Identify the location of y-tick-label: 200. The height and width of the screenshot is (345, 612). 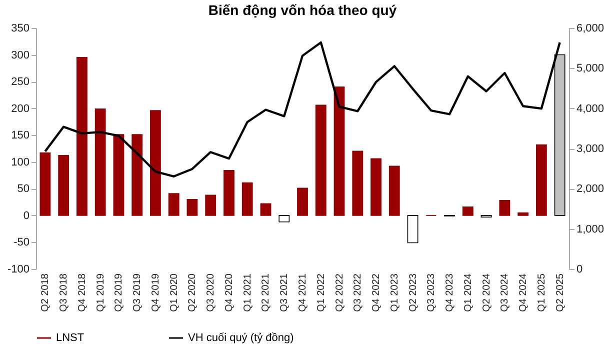
(20, 108).